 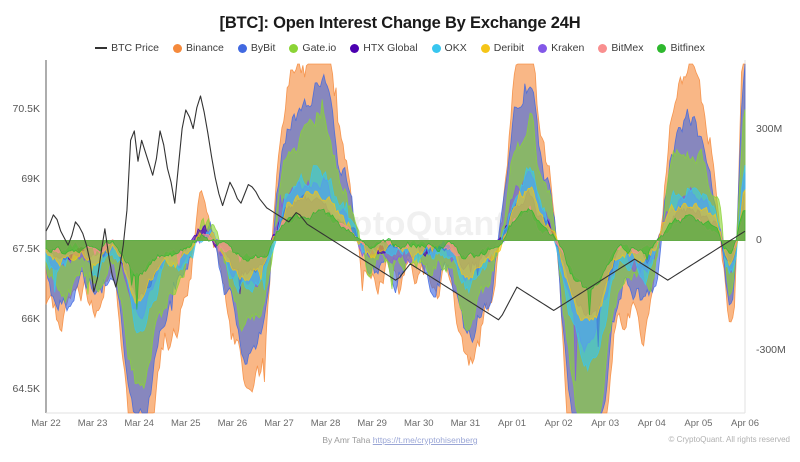 What do you see at coordinates (419, 423) in the screenshot?
I see `x-axis-tick: Mar 30` at bounding box center [419, 423].